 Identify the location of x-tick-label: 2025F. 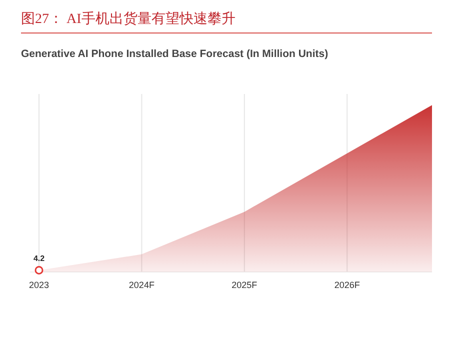
(245, 285).